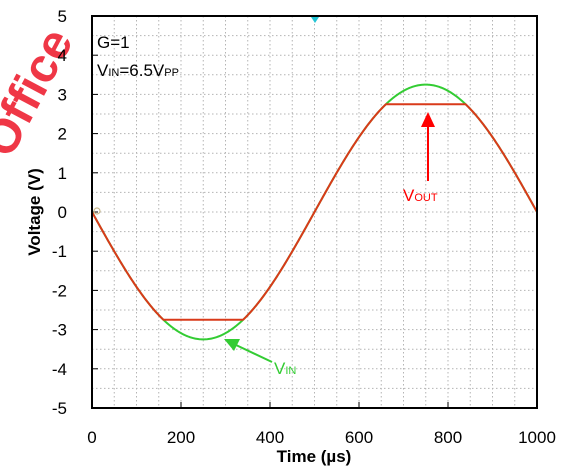  What do you see at coordinates (315, 20) in the screenshot?
I see `trigger-marker-icon` at bounding box center [315, 20].